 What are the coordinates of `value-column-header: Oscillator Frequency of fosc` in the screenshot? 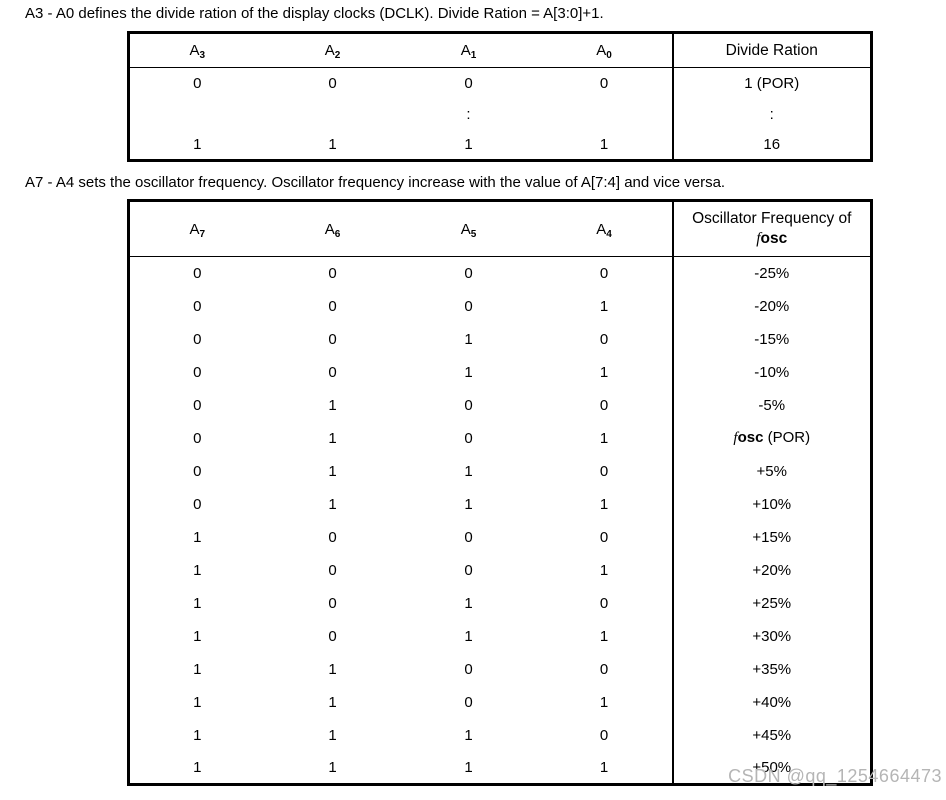 It's located at (771, 228).